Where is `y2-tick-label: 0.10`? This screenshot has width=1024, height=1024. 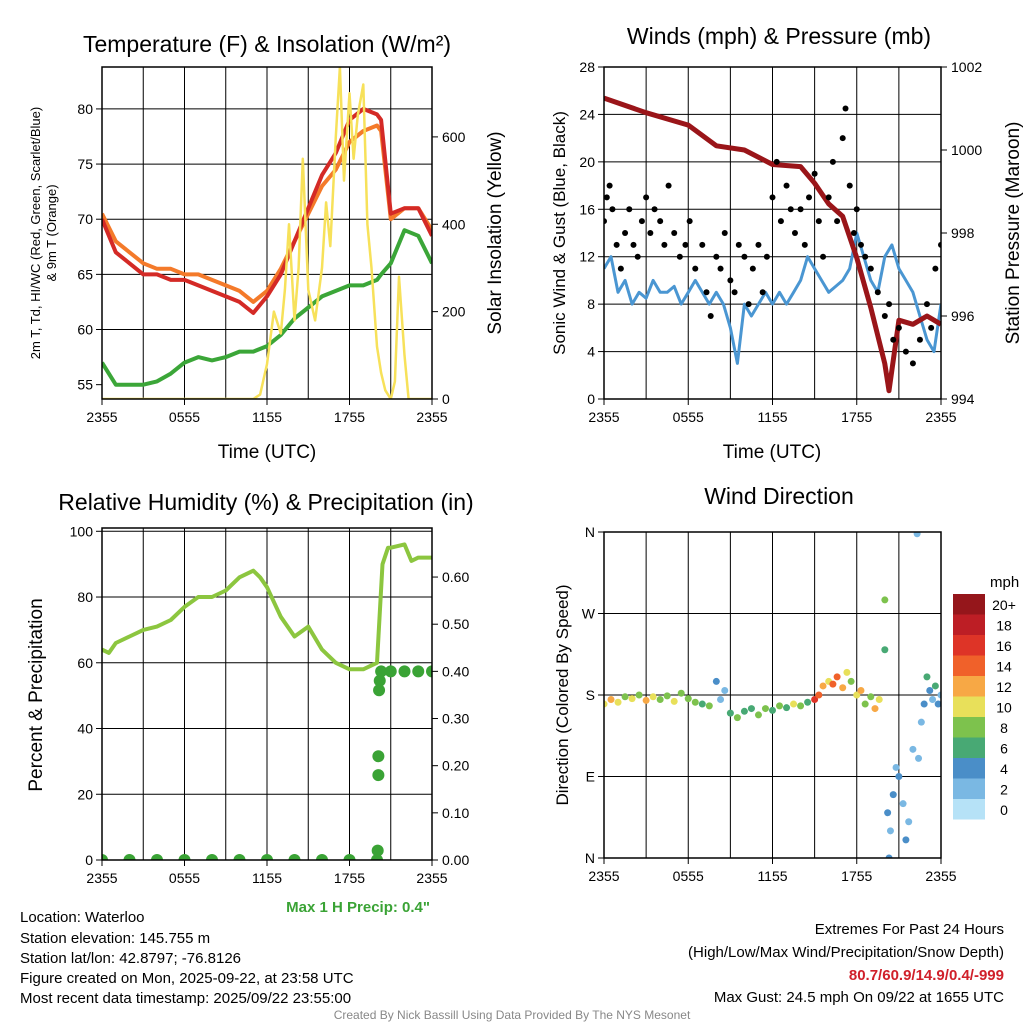 y2-tick-label: 0.10 is located at coordinates (455, 813).